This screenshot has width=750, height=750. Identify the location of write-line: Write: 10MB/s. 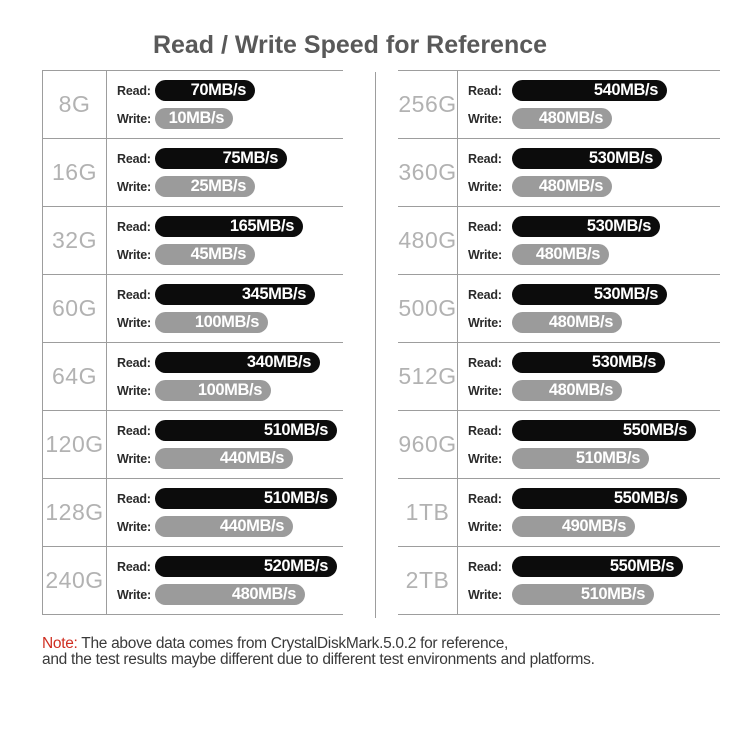
(230, 118).